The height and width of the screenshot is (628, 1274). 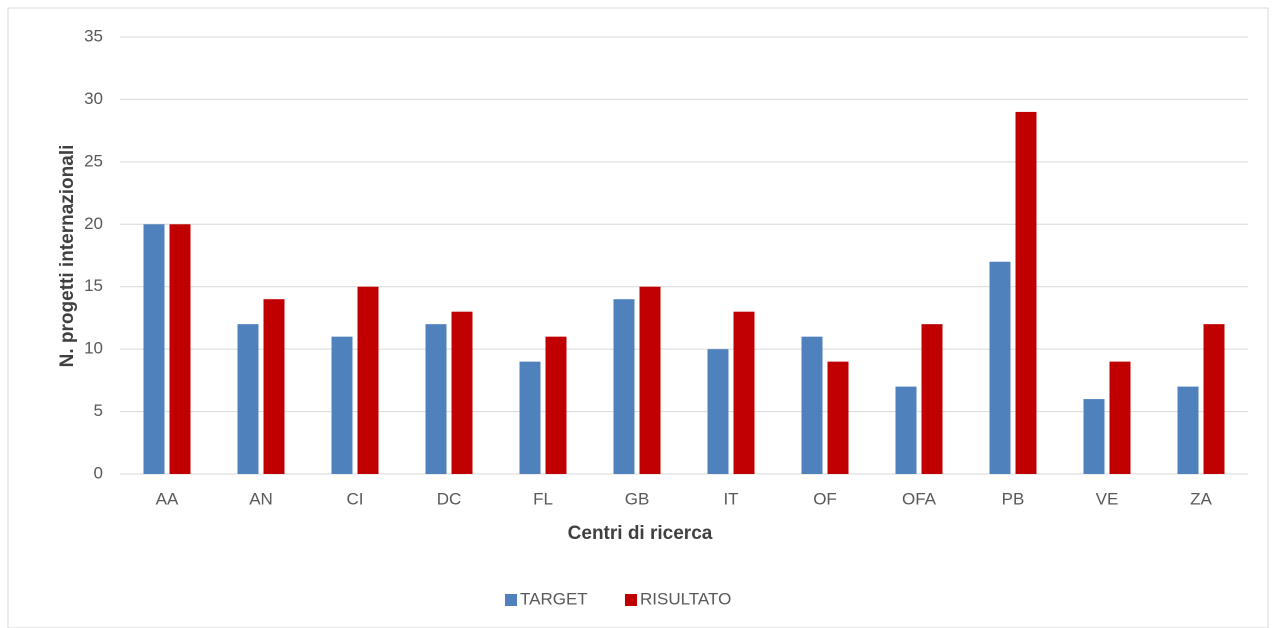 What do you see at coordinates (93, 35) in the screenshot?
I see `y-tick-label: 35` at bounding box center [93, 35].